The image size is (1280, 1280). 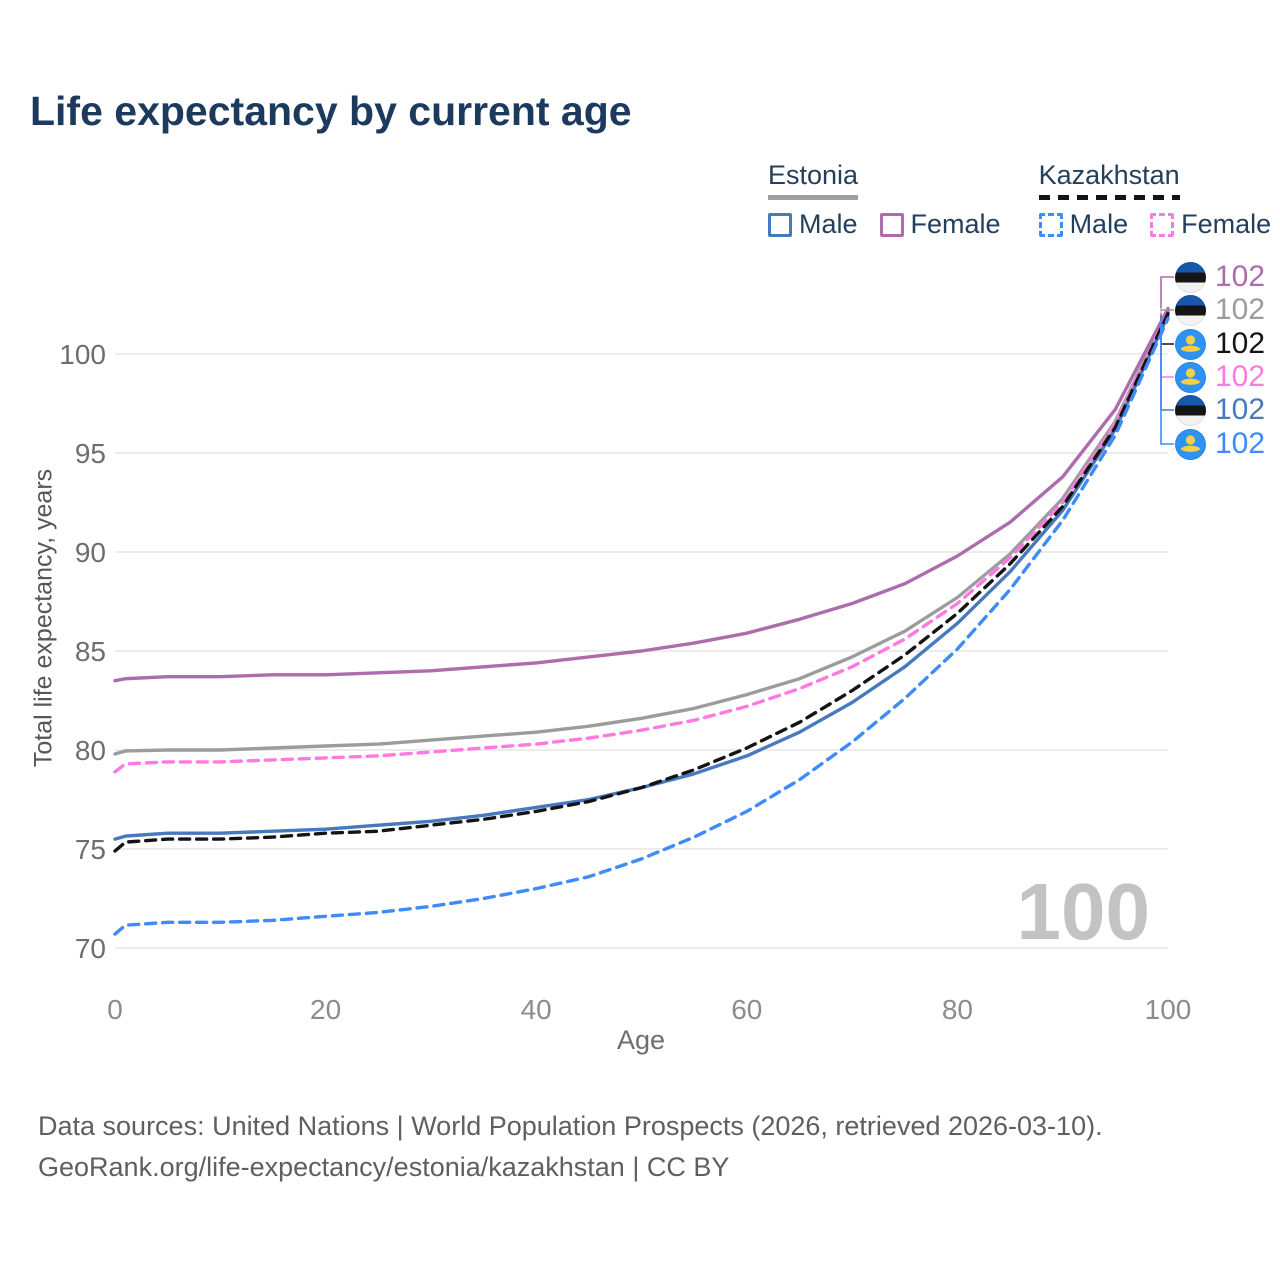 I want to click on kazakhstan-female-swatch-icon, so click(x=1162, y=224).